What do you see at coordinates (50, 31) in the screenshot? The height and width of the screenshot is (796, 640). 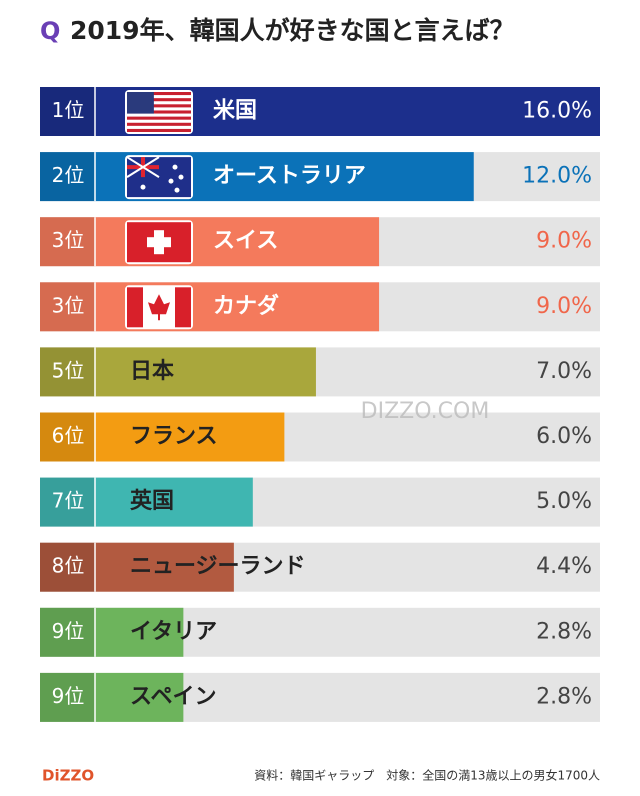 I see `title-prefix: Q` at bounding box center [50, 31].